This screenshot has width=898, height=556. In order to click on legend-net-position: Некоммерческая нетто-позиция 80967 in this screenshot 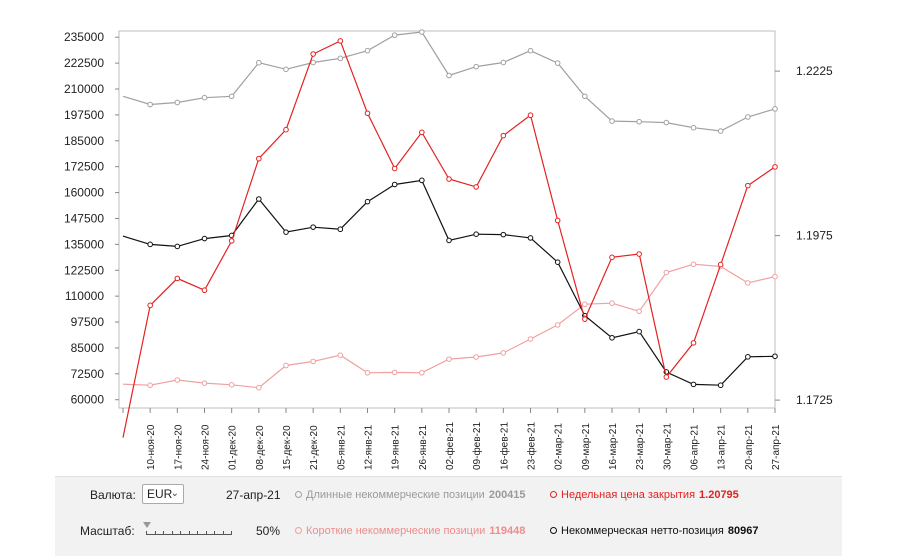, I will do `click(654, 531)`.